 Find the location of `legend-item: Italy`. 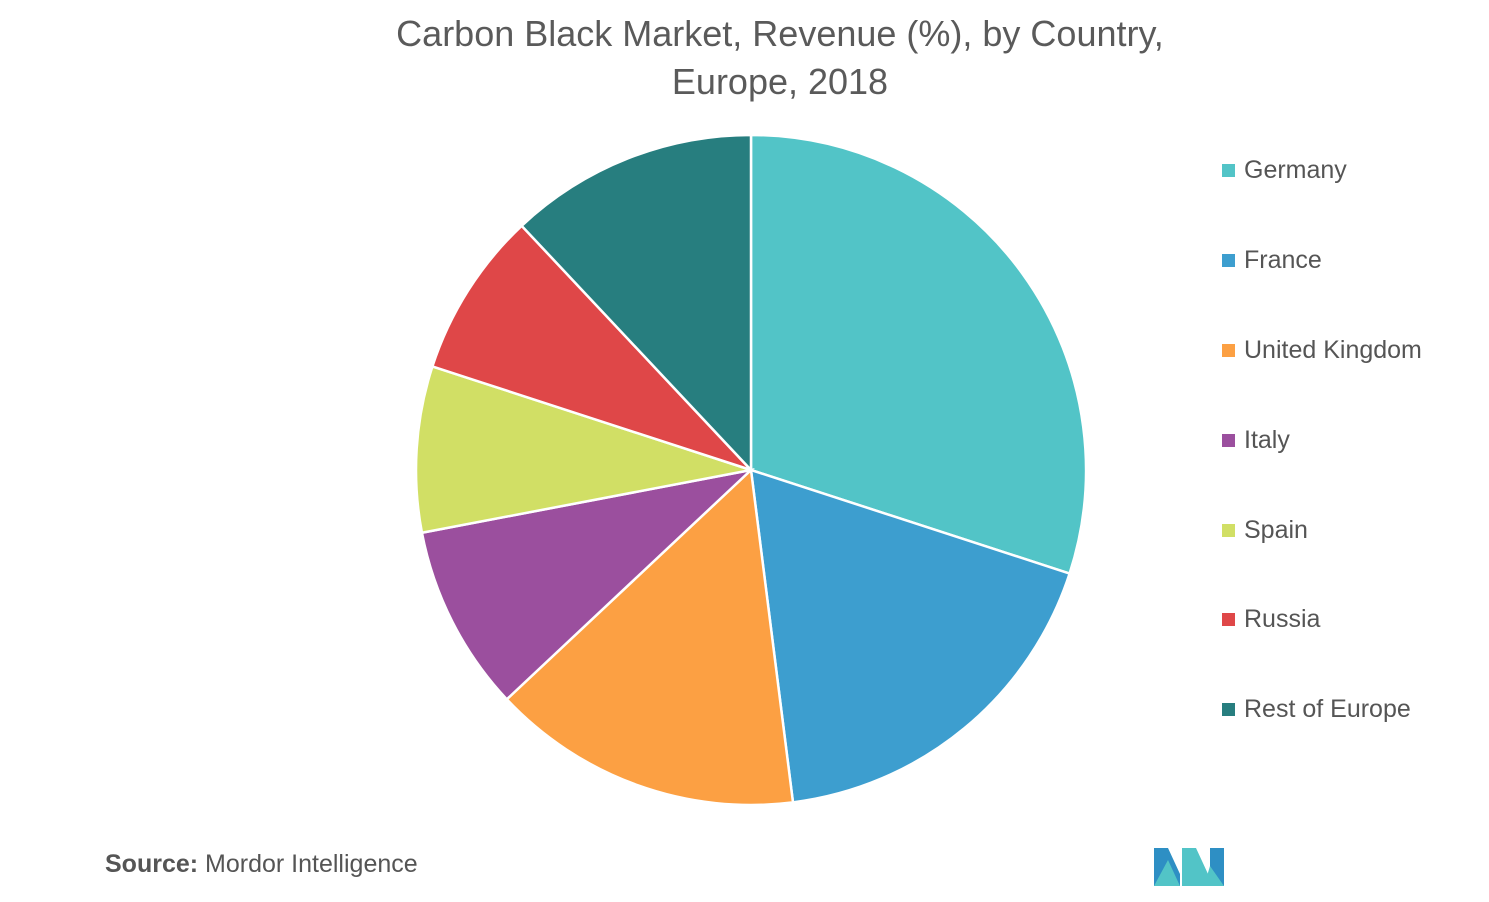

legend-item: Italy is located at coordinates (1322, 440).